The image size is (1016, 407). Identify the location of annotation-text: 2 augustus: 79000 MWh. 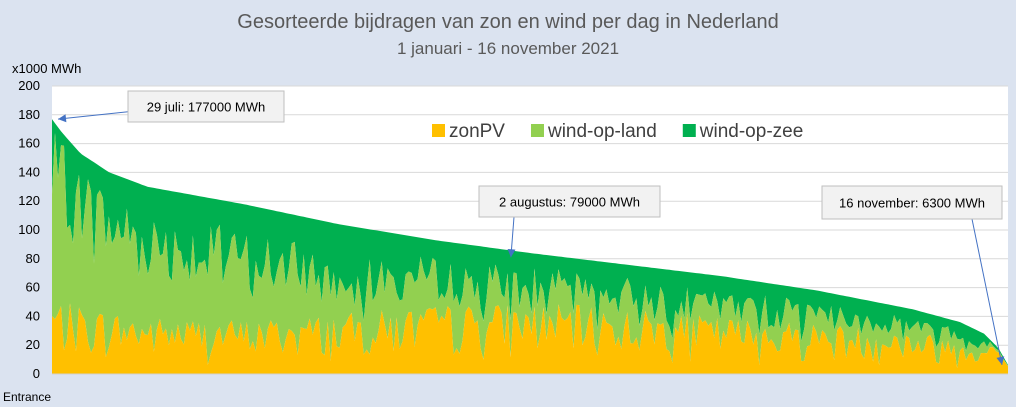
(569, 202).